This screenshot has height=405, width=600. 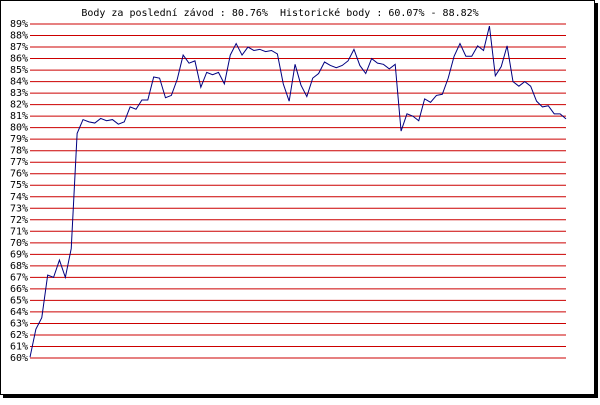 What do you see at coordinates (19, 346) in the screenshot?
I see `y-tick-label: 61%` at bounding box center [19, 346].